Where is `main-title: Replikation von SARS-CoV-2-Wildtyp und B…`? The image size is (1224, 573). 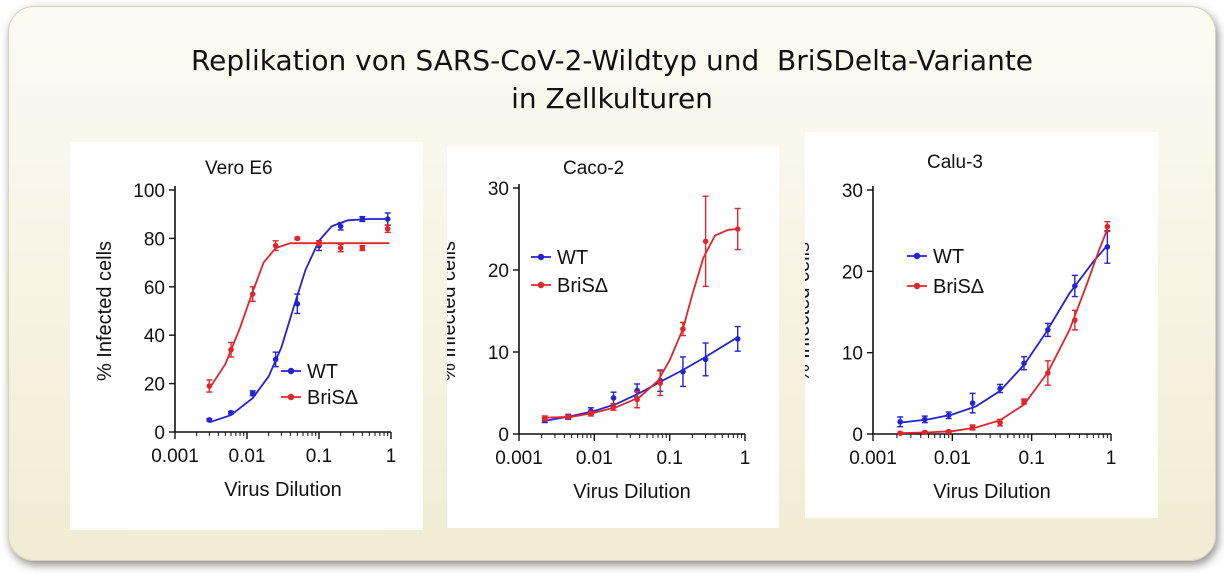
main-title: Replikation von SARS-CoV-2-Wildtyp und B… is located at coordinates (612, 80).